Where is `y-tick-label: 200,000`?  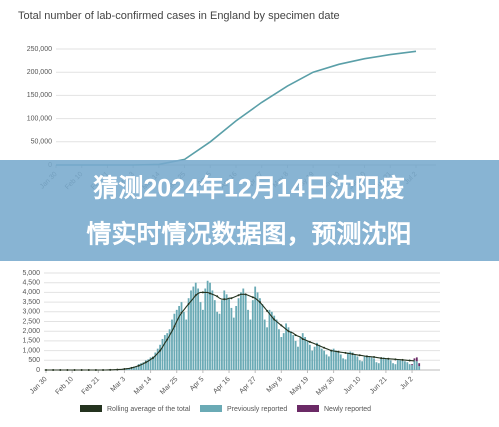 y-tick-label: 200,000 is located at coordinates (39, 72).